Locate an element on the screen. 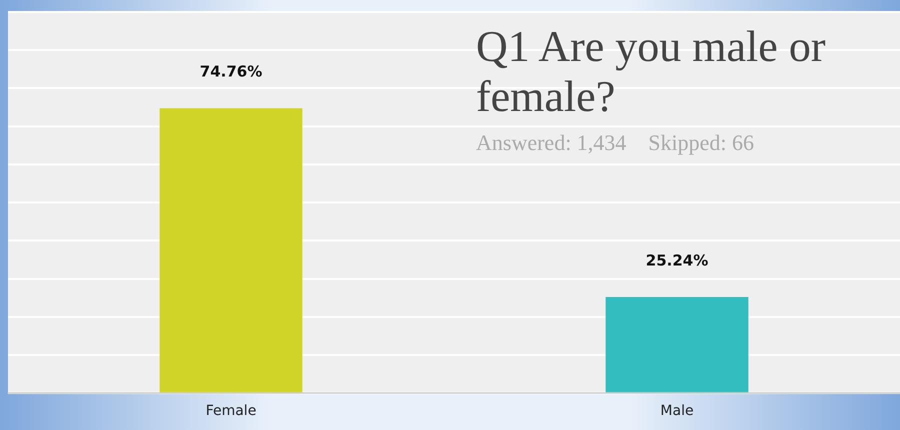 This screenshot has width=900, height=430. x-tick-label: Female is located at coordinates (231, 411).